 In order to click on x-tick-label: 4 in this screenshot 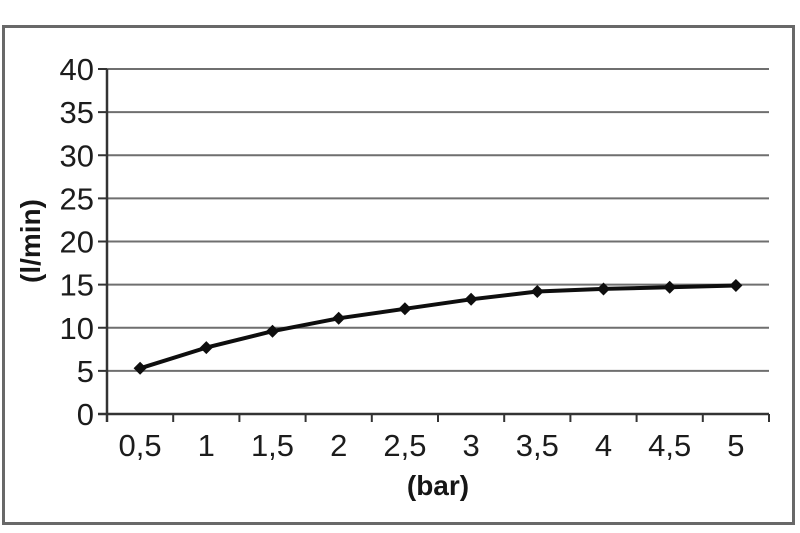, I will do `click(603, 445)`.